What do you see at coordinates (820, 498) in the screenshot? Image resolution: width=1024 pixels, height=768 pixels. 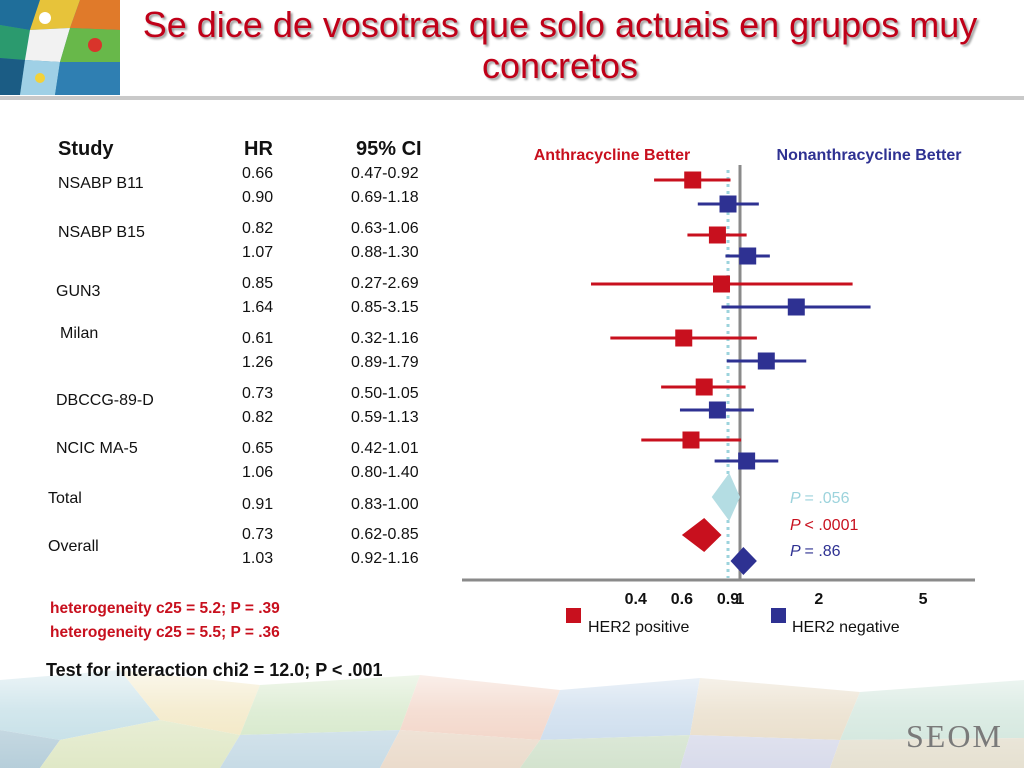 I see `p-value-label: P = .056` at bounding box center [820, 498].